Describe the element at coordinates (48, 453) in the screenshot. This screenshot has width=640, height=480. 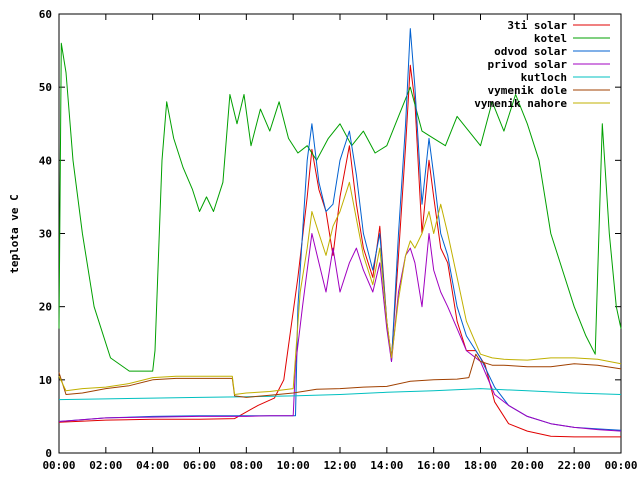
I see `y-tick-label: 0` at that location.